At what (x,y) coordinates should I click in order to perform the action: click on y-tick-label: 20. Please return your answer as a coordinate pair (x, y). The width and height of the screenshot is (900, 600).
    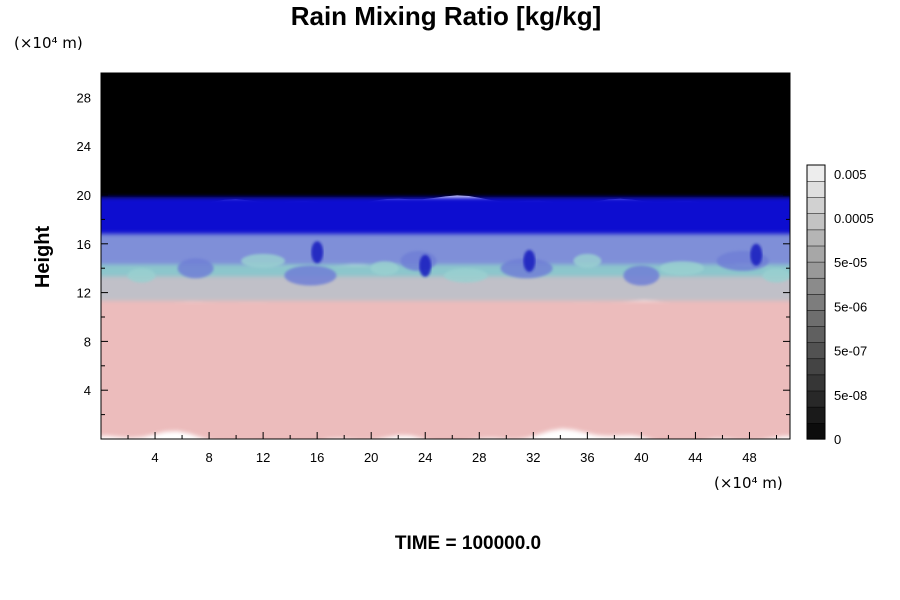
    Looking at the image, I should click on (84, 195).